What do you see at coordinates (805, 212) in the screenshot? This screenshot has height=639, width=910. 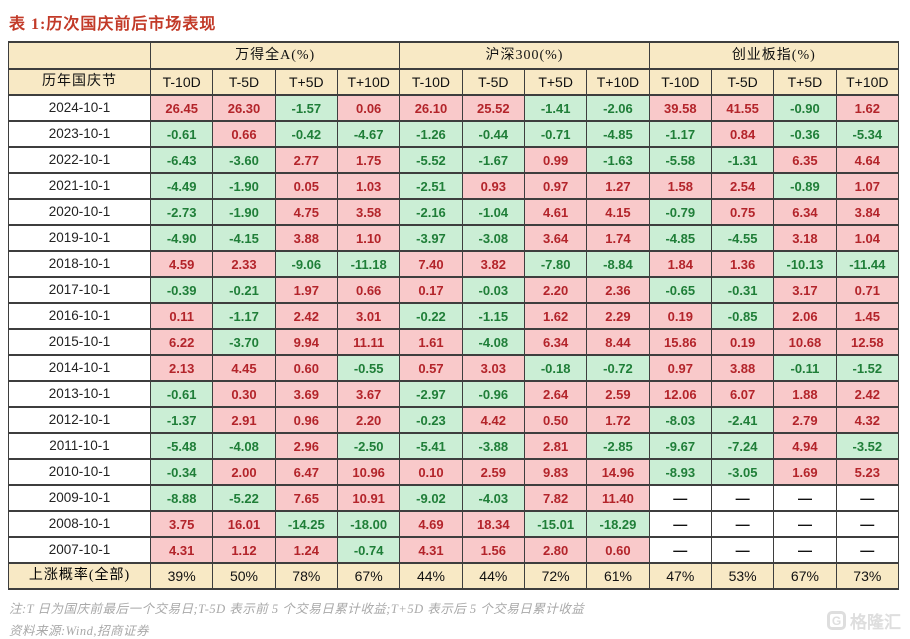 I see `value-cell: 6.34` at bounding box center [805, 212].